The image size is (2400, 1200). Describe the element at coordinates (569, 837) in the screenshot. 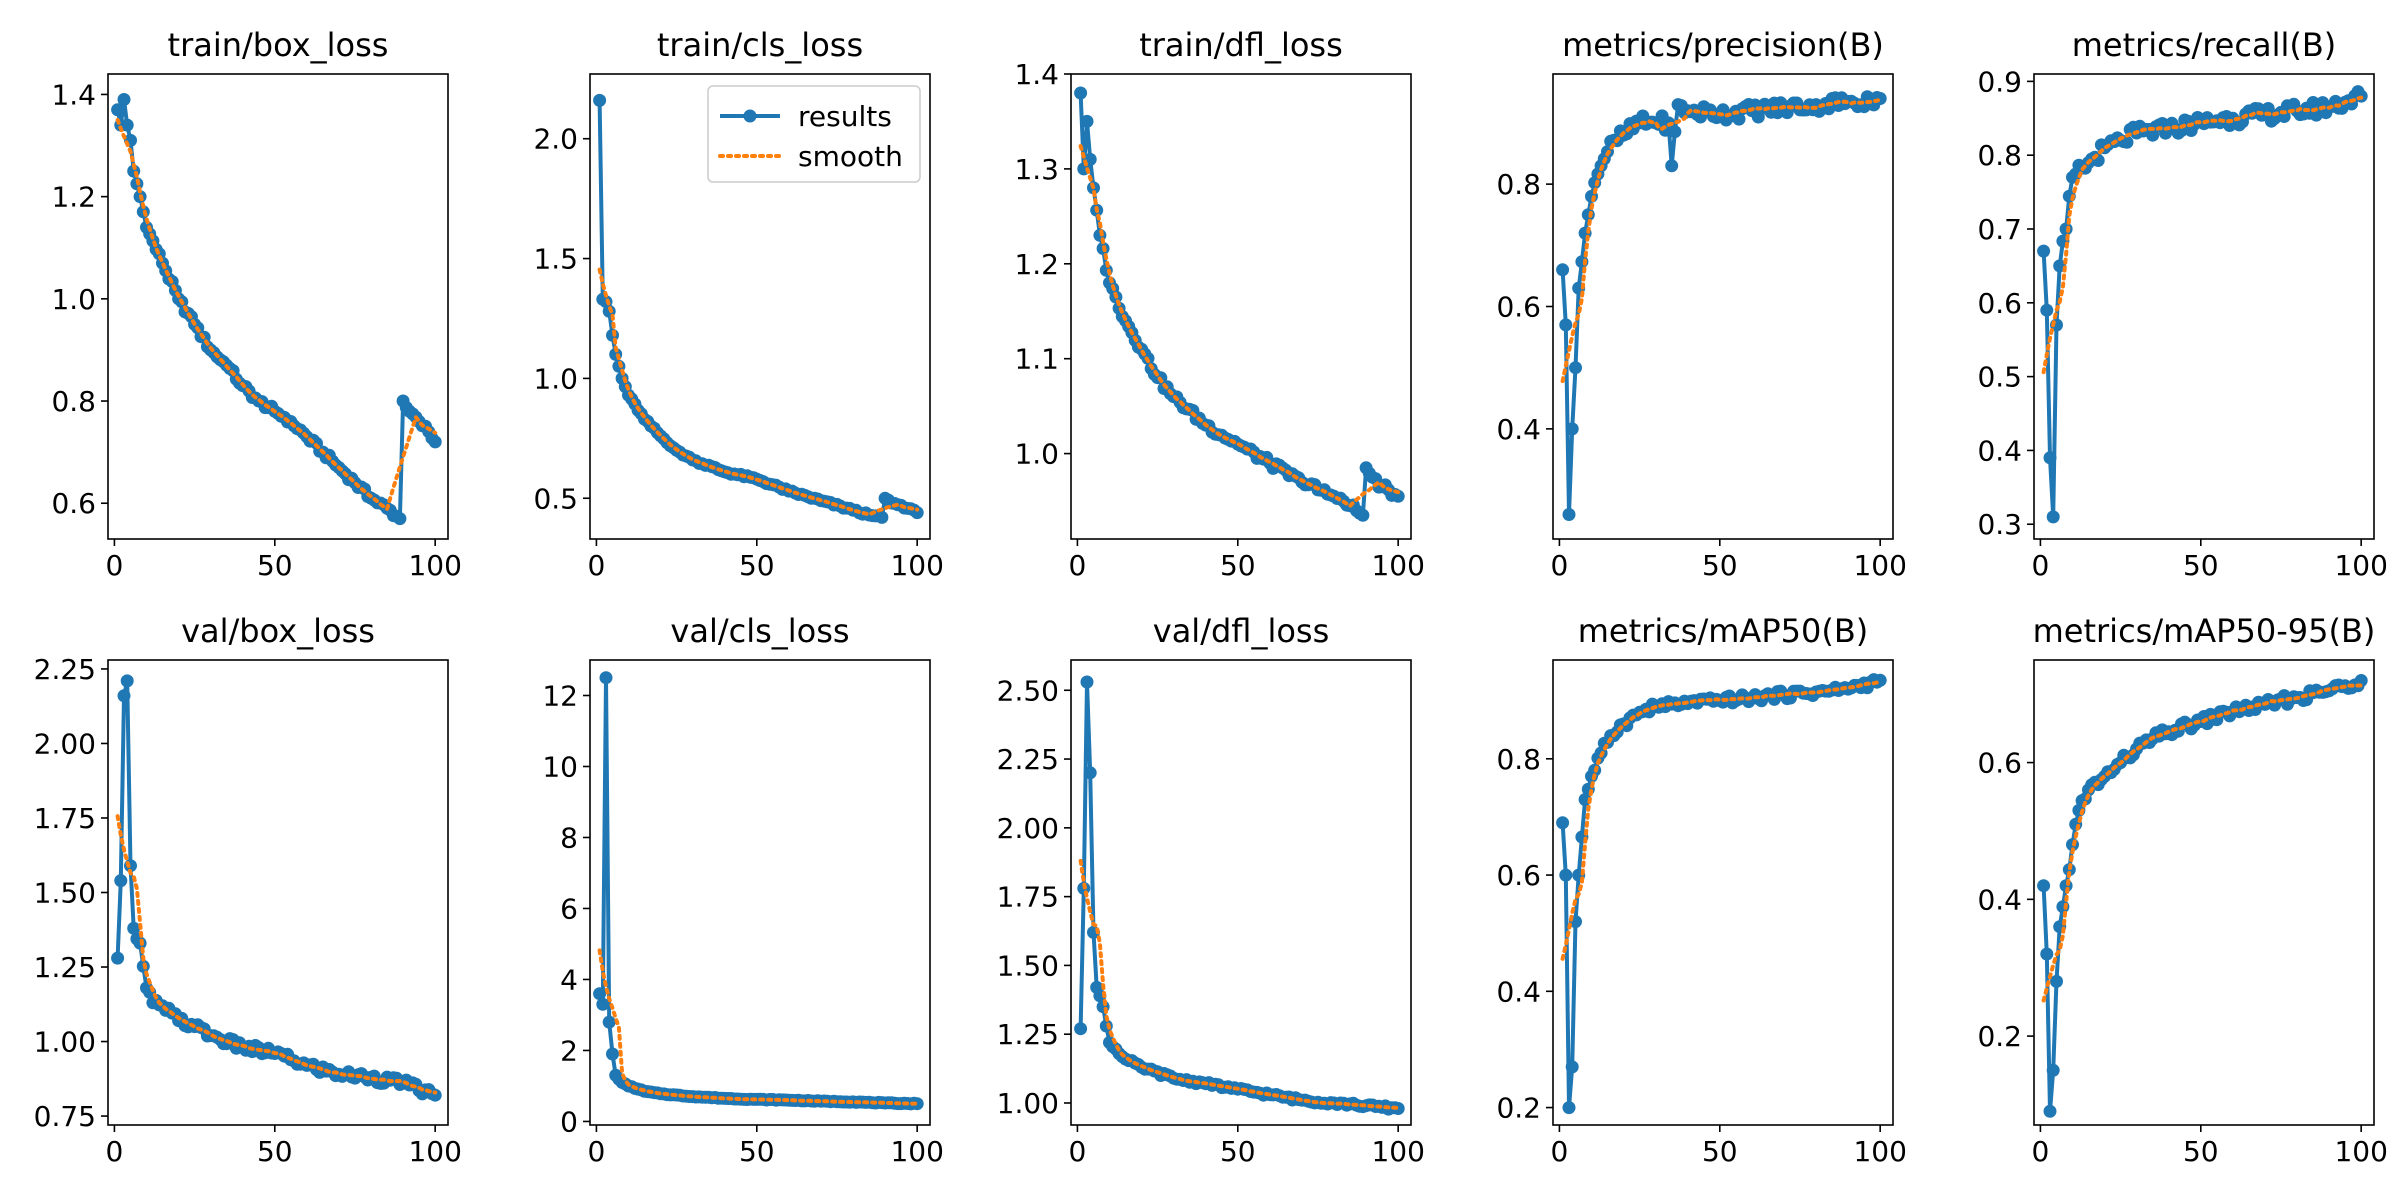

I see `y-tick-label: 8` at that location.